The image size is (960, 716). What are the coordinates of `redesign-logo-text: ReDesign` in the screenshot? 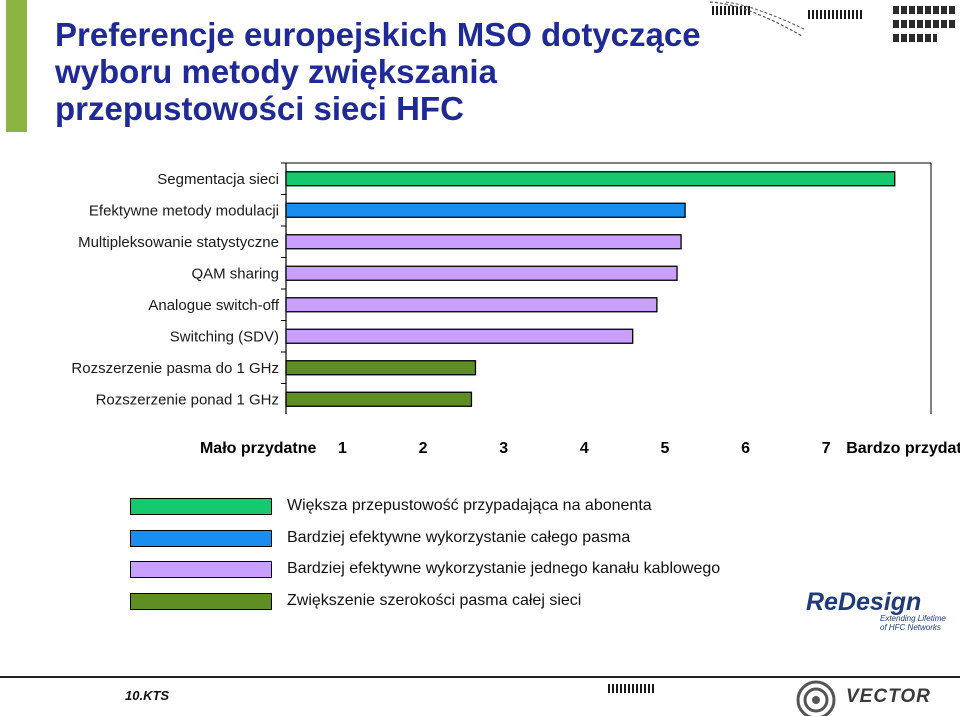 It's located at (864, 602).